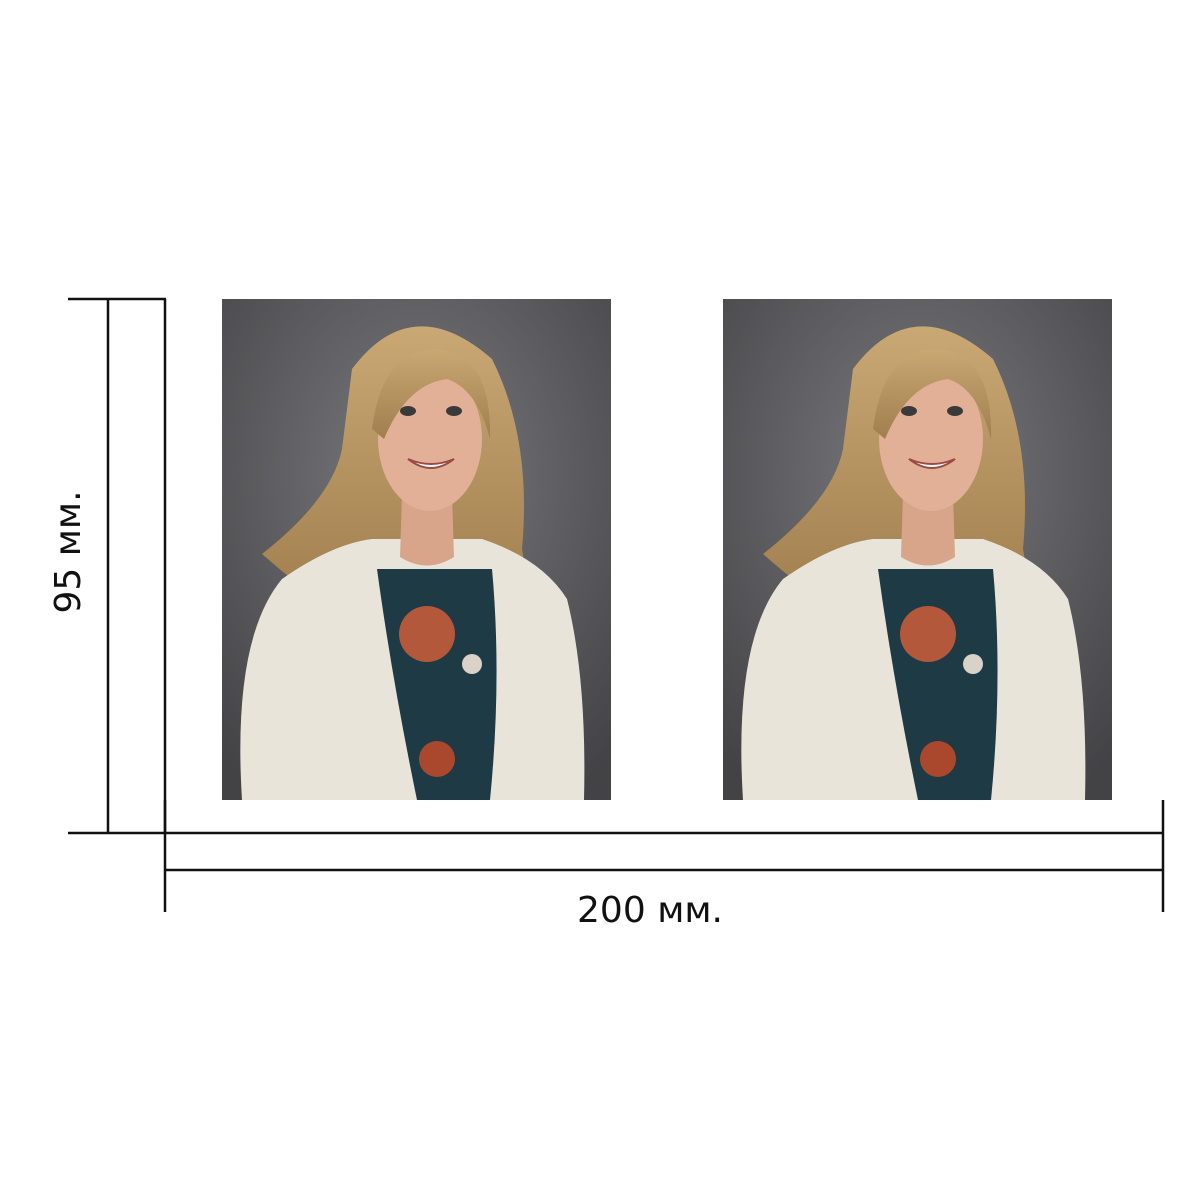  I want to click on width-label: 200 мм., so click(650, 910).